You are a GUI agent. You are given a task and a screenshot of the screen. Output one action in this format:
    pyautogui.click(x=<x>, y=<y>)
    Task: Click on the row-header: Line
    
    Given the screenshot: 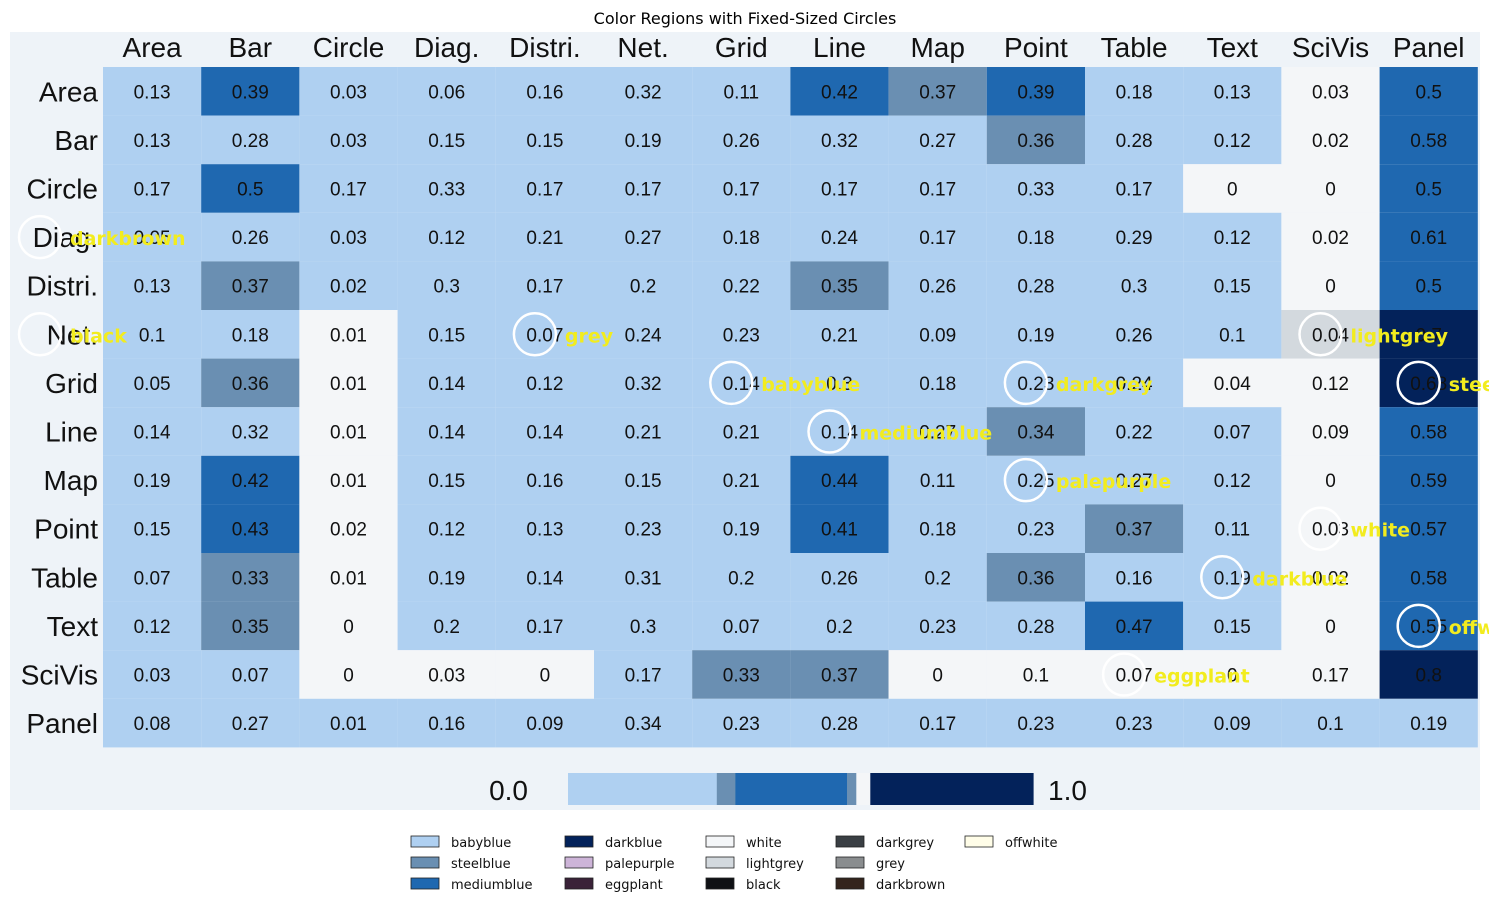 What is the action you would take?
    pyautogui.click(x=71, y=432)
    